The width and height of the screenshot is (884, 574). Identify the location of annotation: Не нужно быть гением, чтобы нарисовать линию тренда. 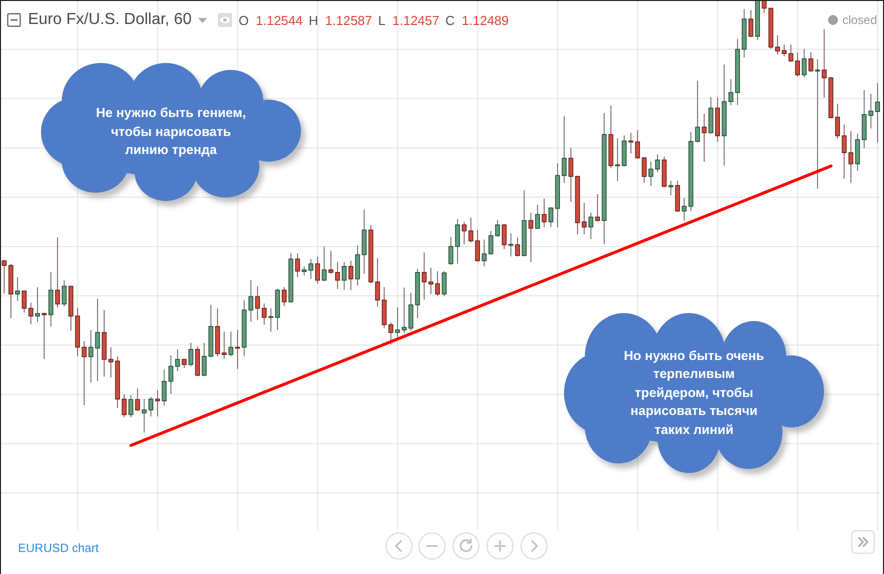
(171, 132).